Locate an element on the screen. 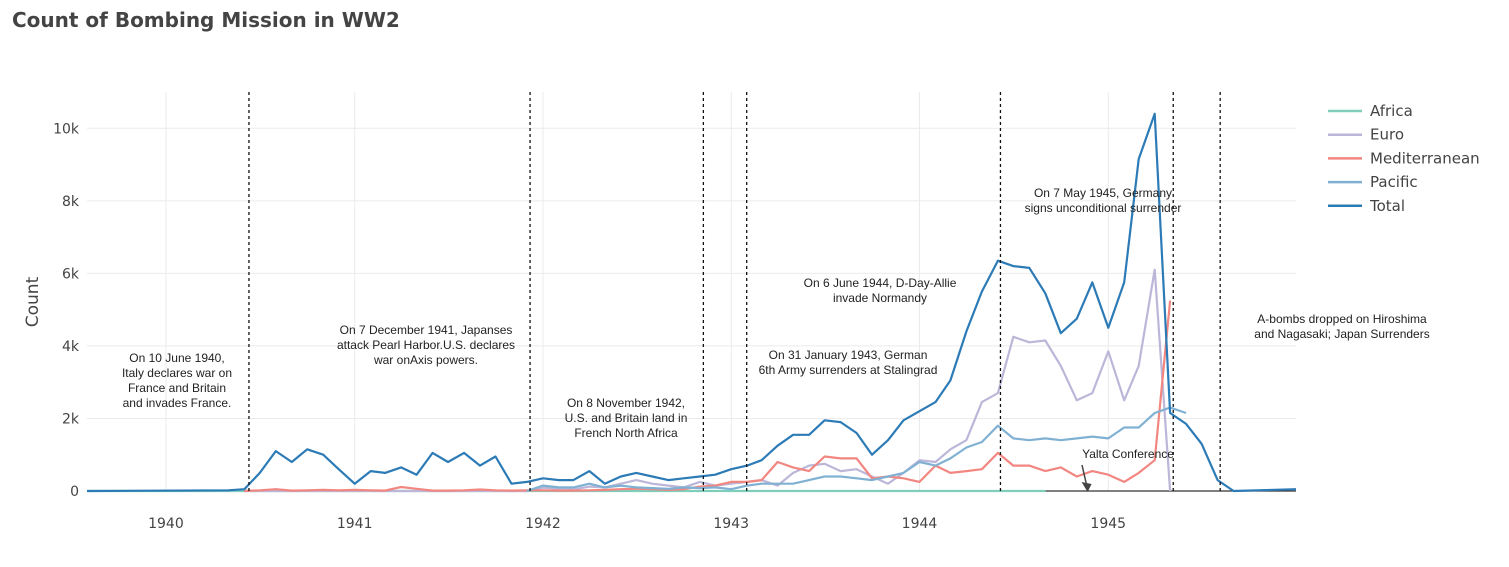  x-tick-label: 1941 is located at coordinates (355, 524).